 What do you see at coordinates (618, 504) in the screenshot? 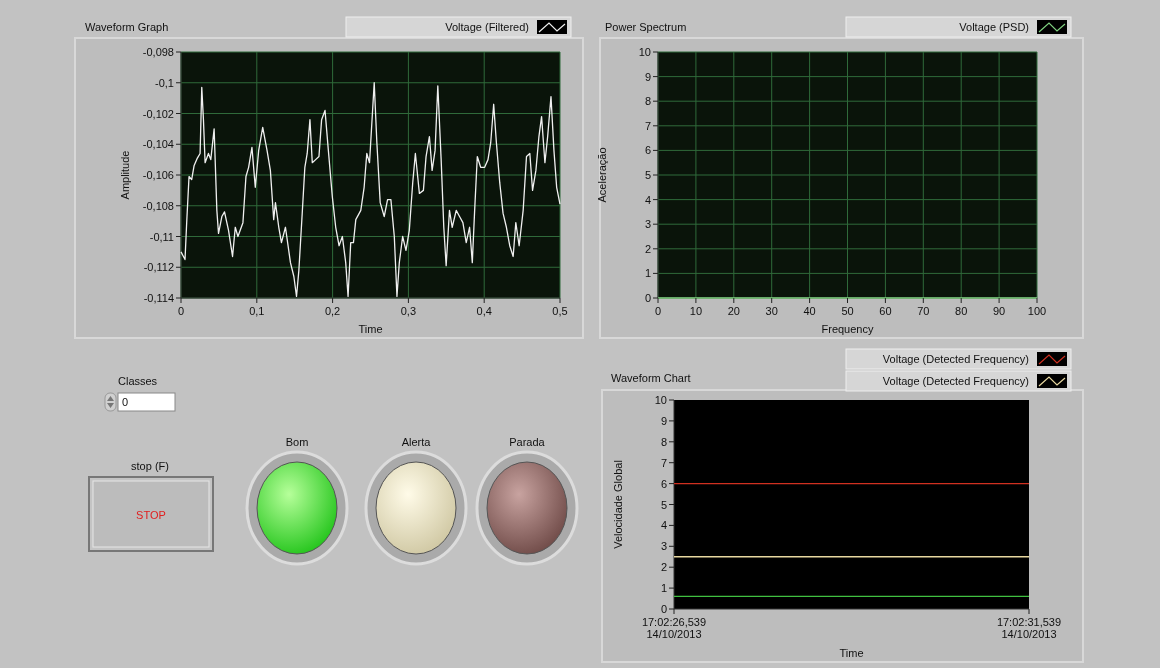
I see `y-axis-title: Velocidade Global` at bounding box center [618, 504].